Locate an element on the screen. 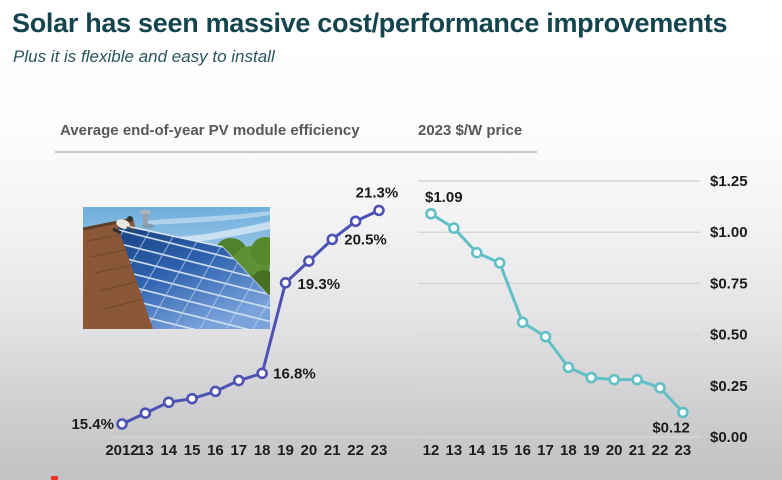  partial-logo-mark is located at coordinates (54, 478).